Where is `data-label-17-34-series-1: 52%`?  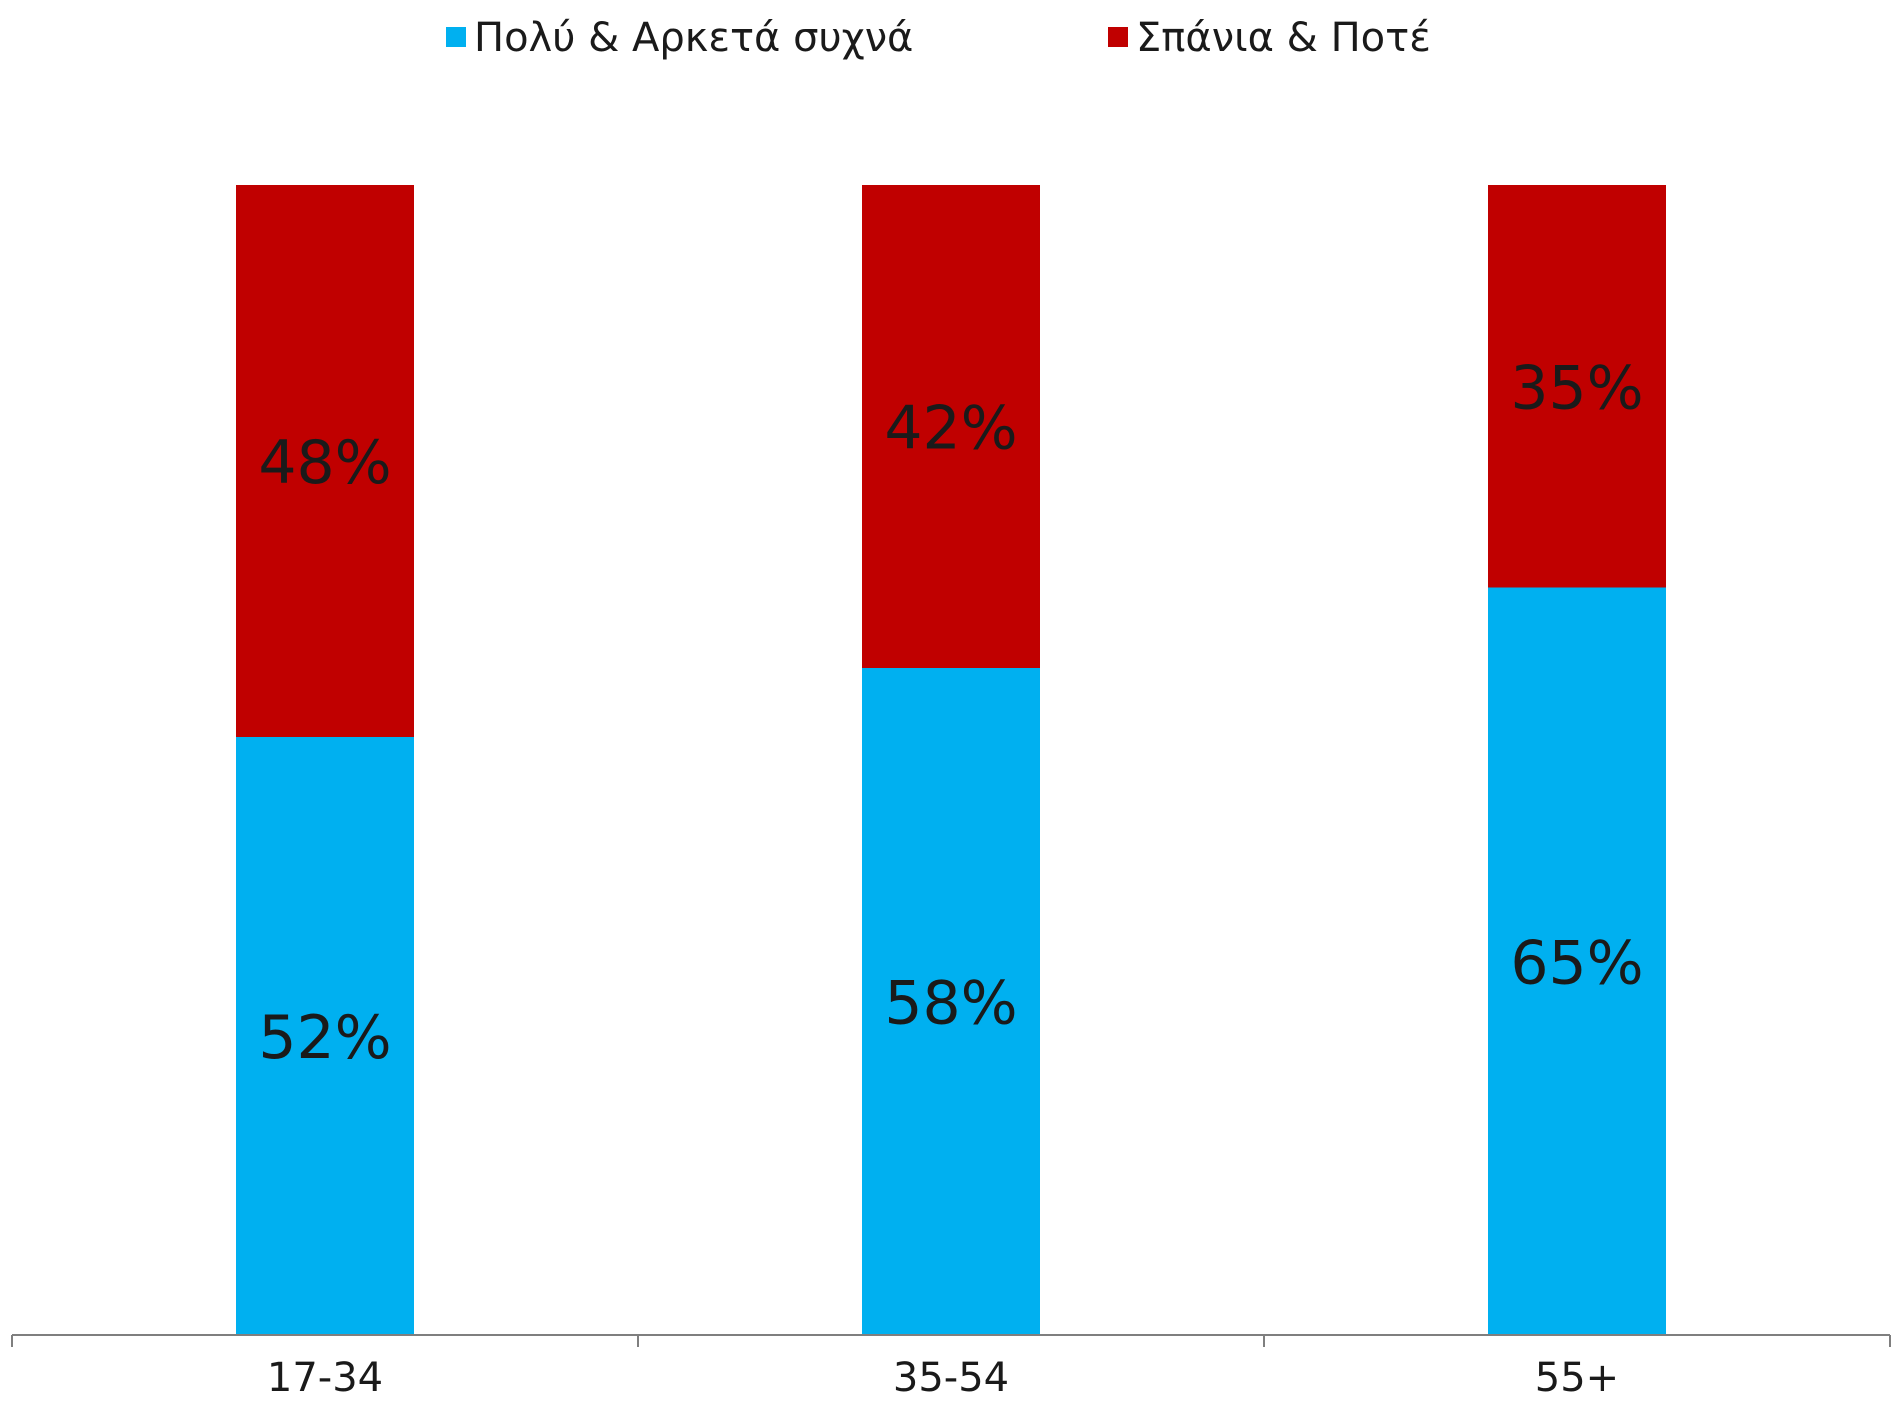 data-label-17-34-series-1: 52% is located at coordinates (324, 1038).